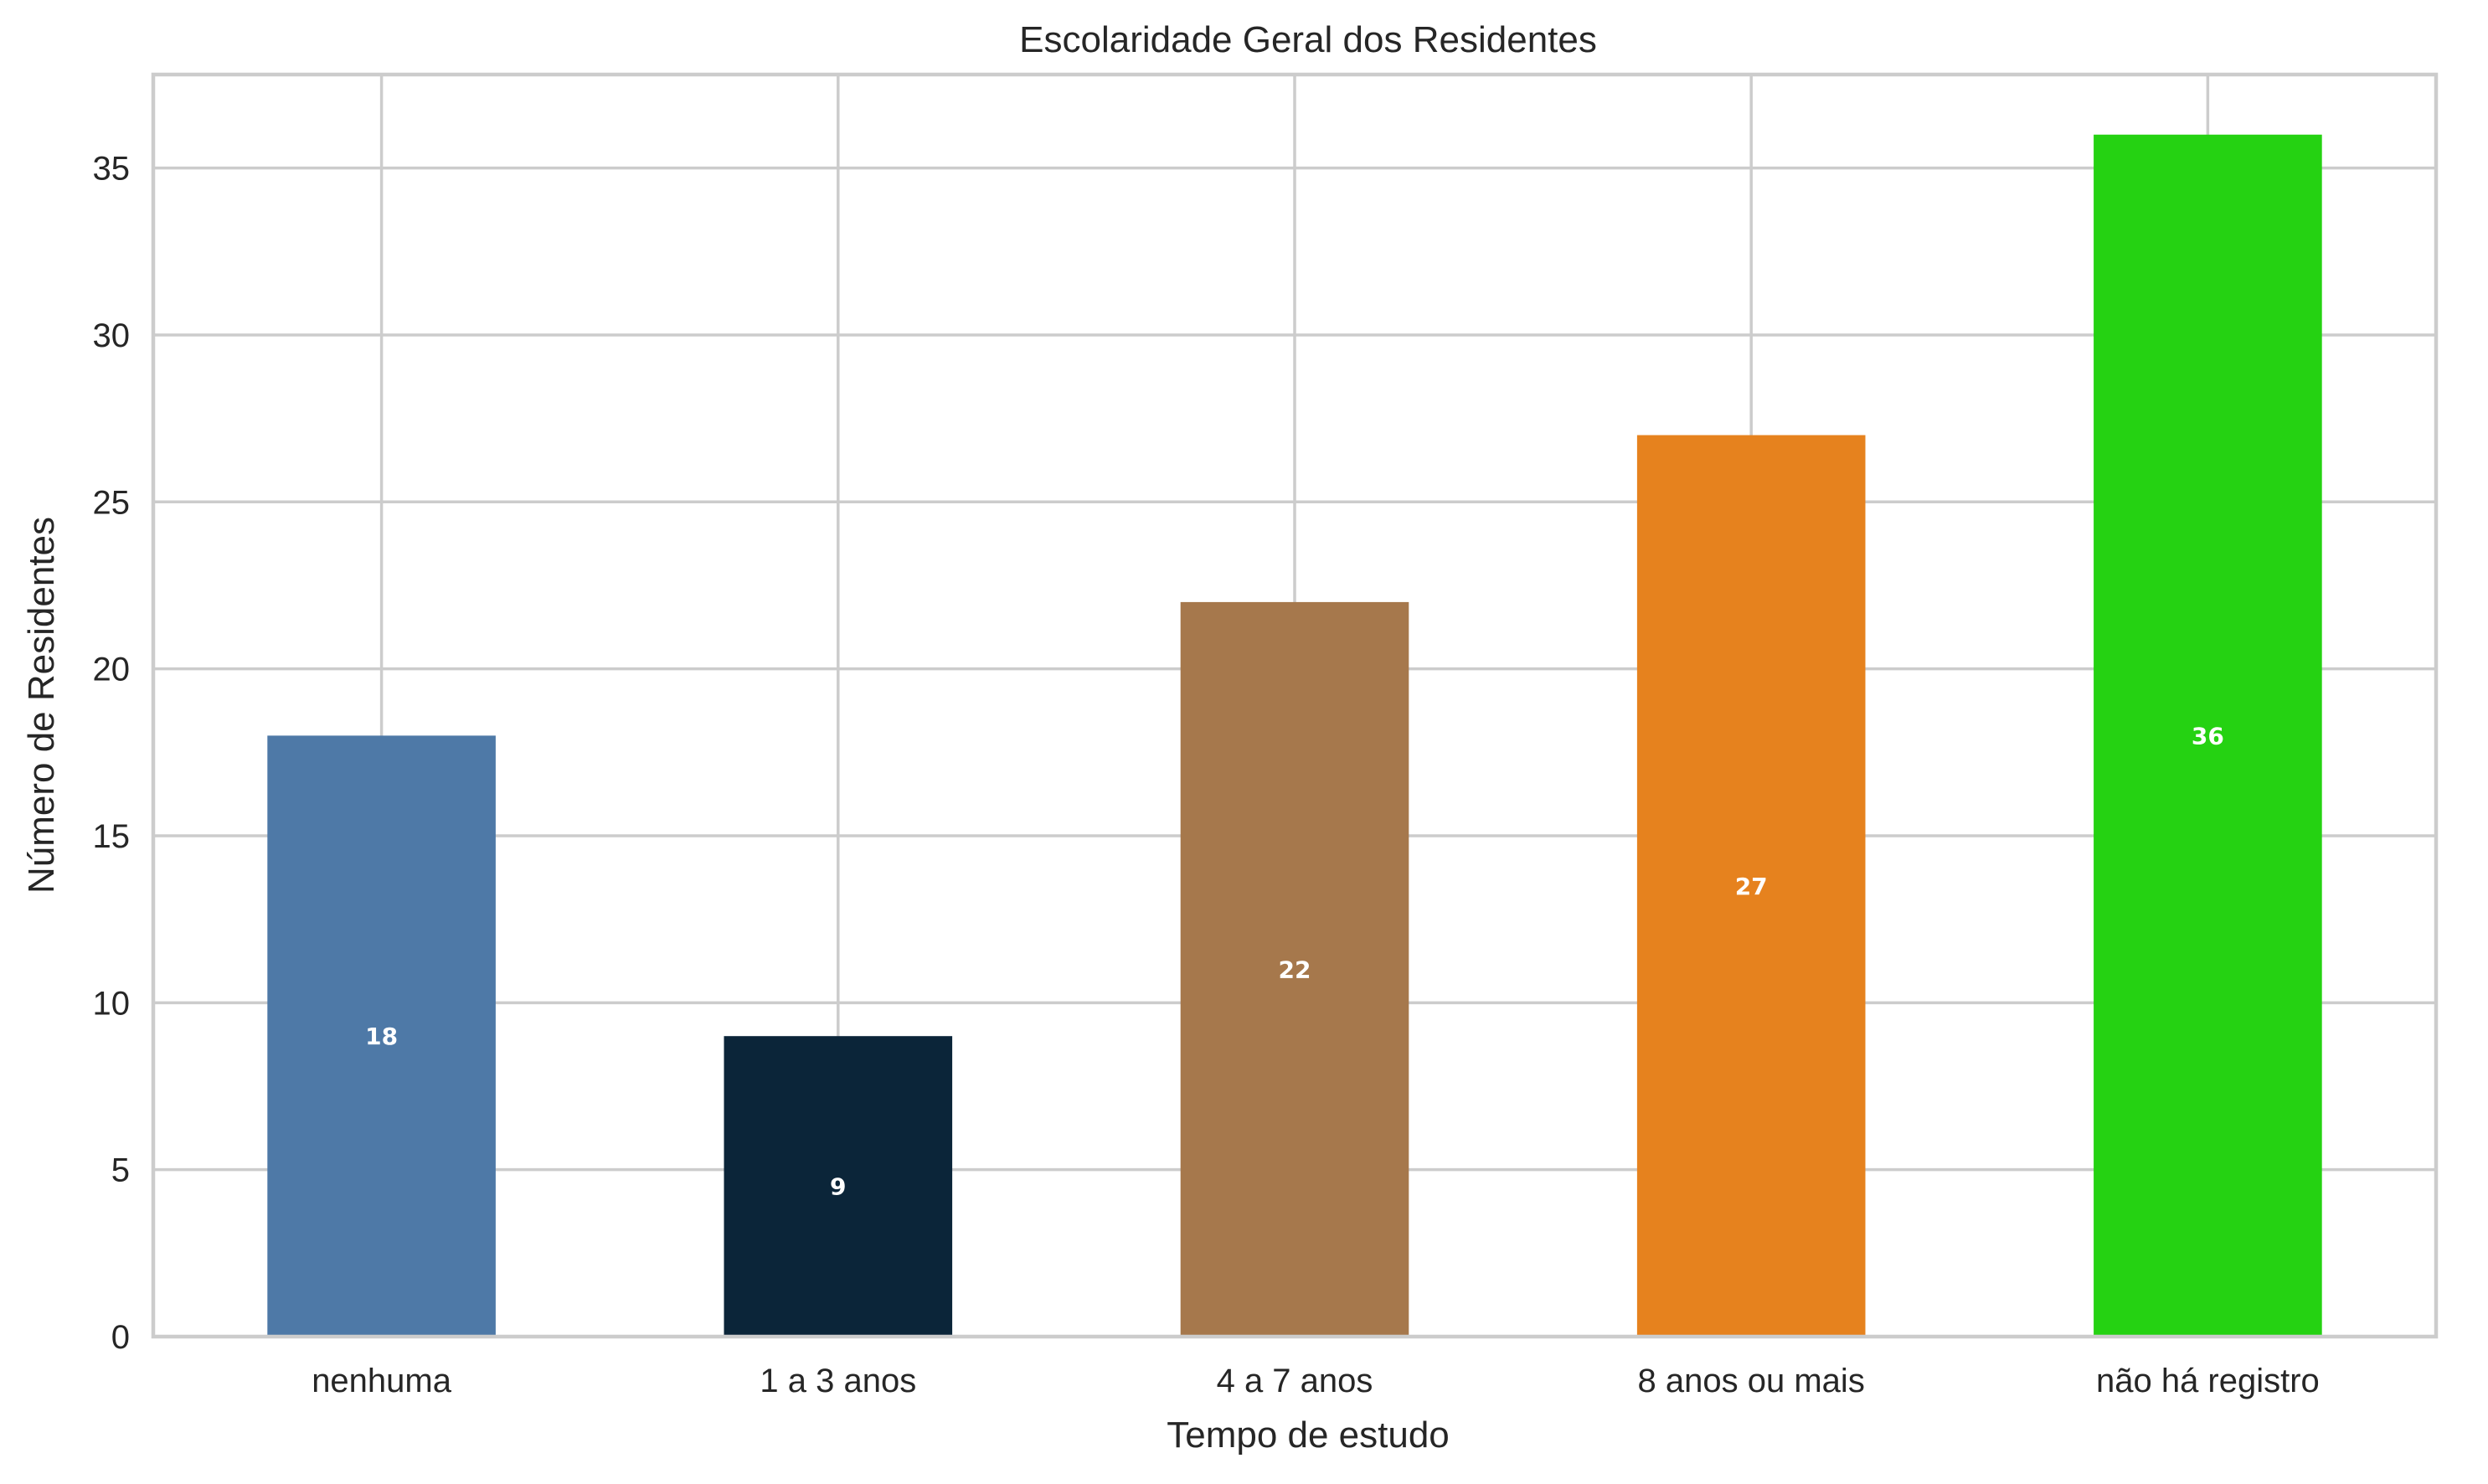  Describe the element at coordinates (1295, 1381) in the screenshot. I see `x-tick-label: 4 a 7 anos` at that location.